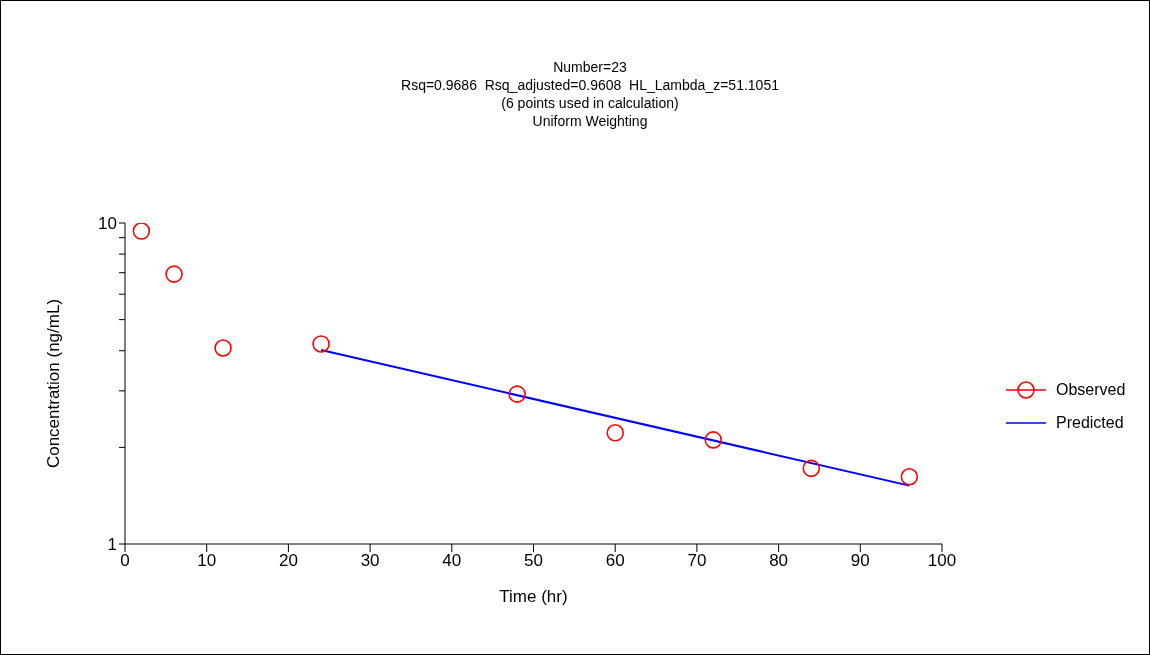  Describe the element at coordinates (779, 561) in the screenshot. I see `x-tick-label: 80` at that location.